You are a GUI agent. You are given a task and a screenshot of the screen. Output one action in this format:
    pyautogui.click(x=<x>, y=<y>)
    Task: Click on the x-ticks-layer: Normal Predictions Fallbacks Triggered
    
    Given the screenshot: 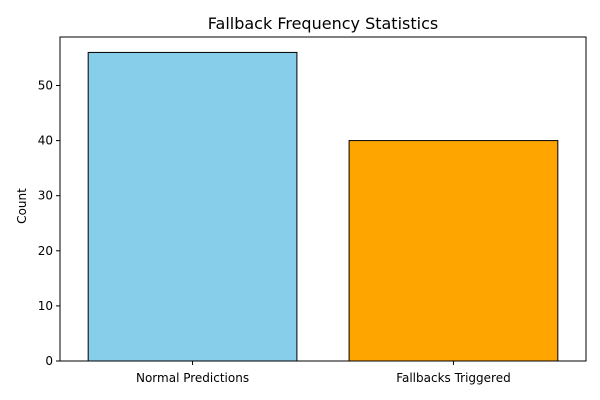 What is the action you would take?
    pyautogui.click(x=323, y=373)
    